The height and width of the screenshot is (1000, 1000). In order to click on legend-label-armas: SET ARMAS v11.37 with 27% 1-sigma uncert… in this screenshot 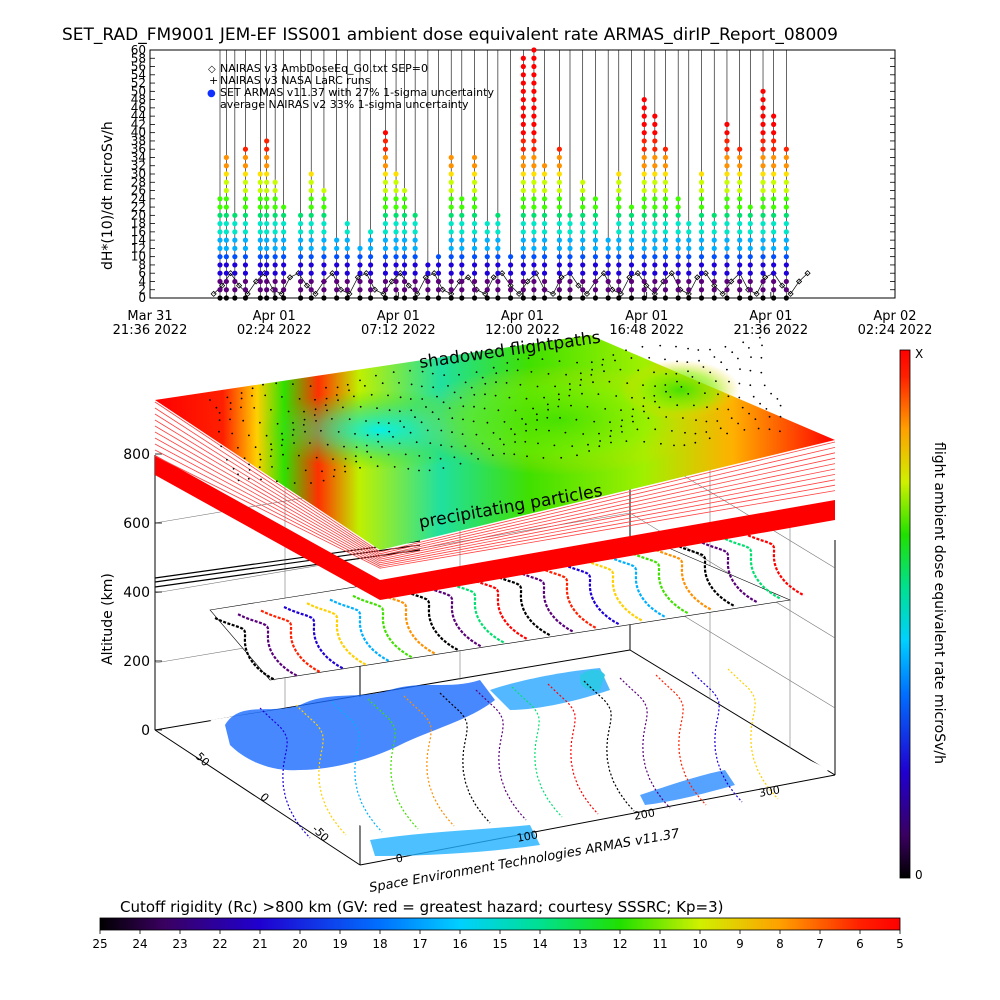, I will do `click(357, 92)`.